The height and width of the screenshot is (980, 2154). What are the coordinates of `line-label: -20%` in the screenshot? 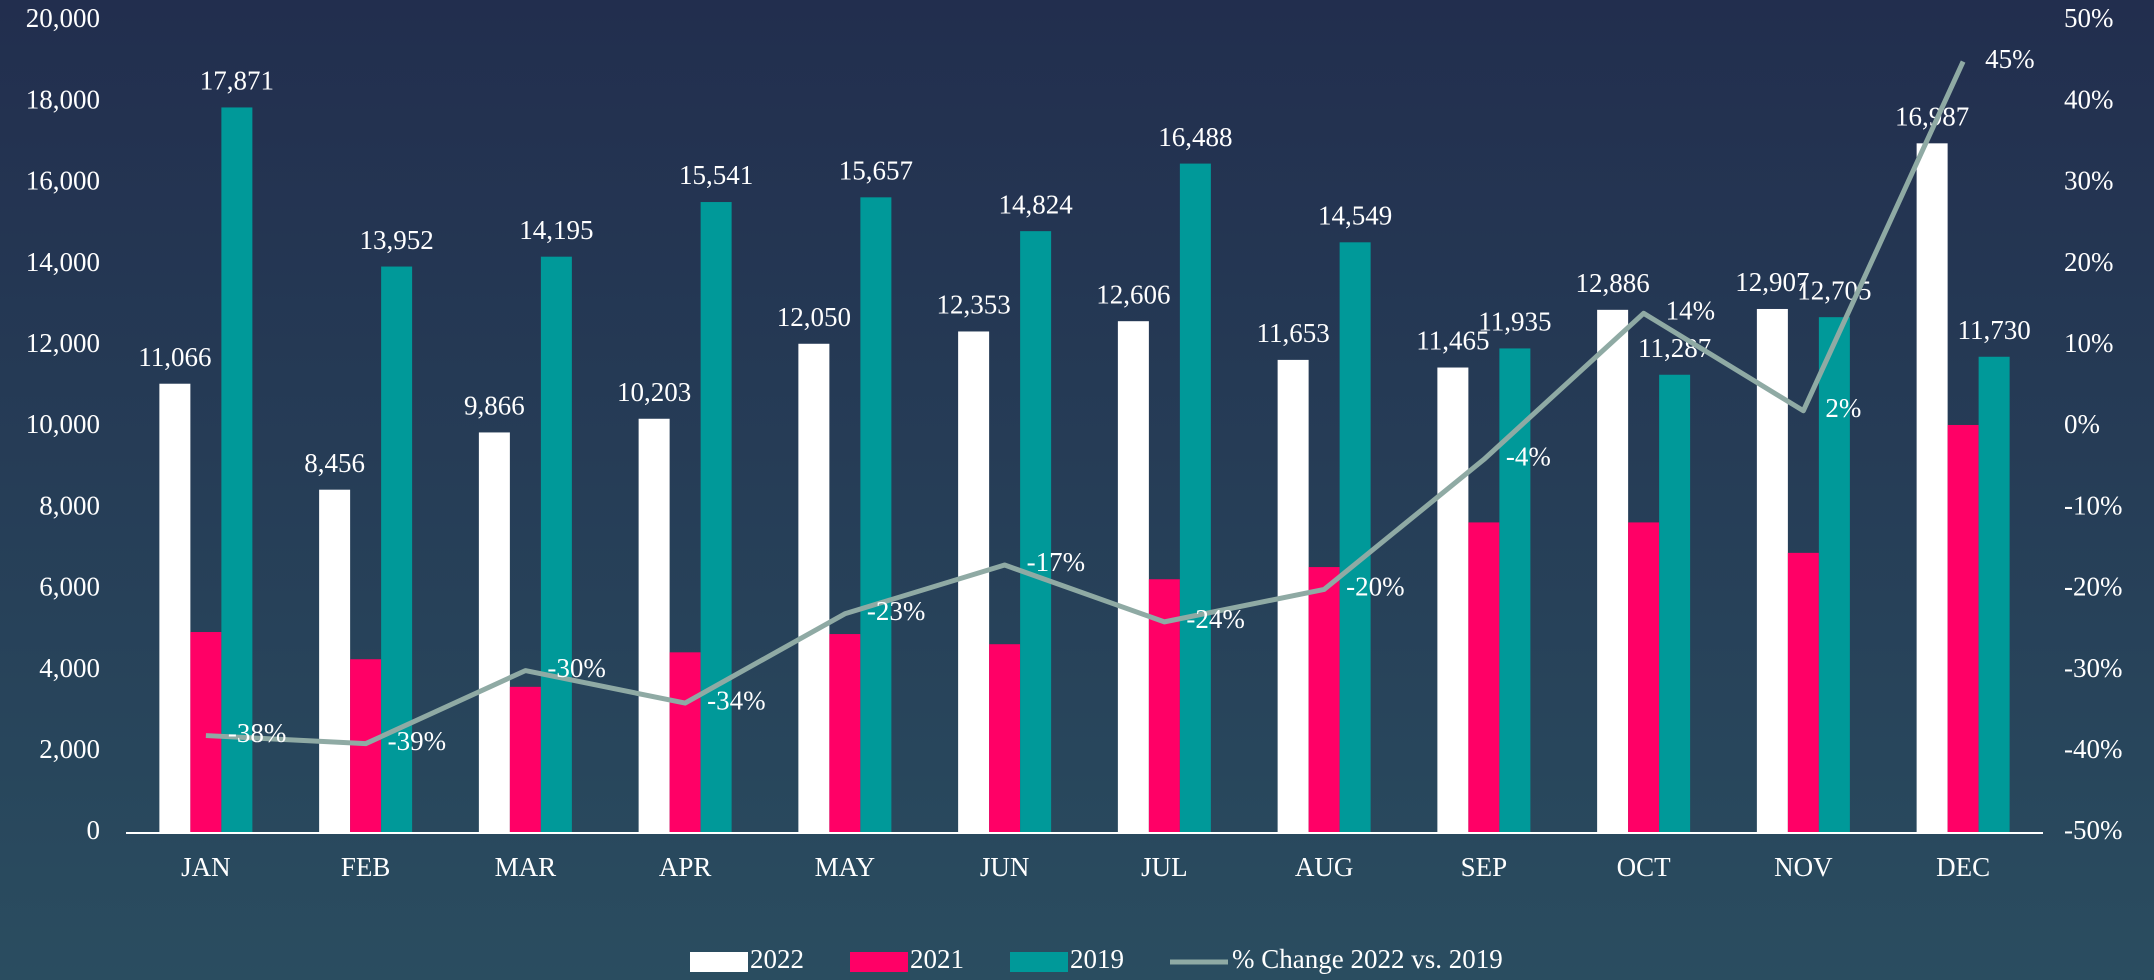 It's located at (1375, 587).